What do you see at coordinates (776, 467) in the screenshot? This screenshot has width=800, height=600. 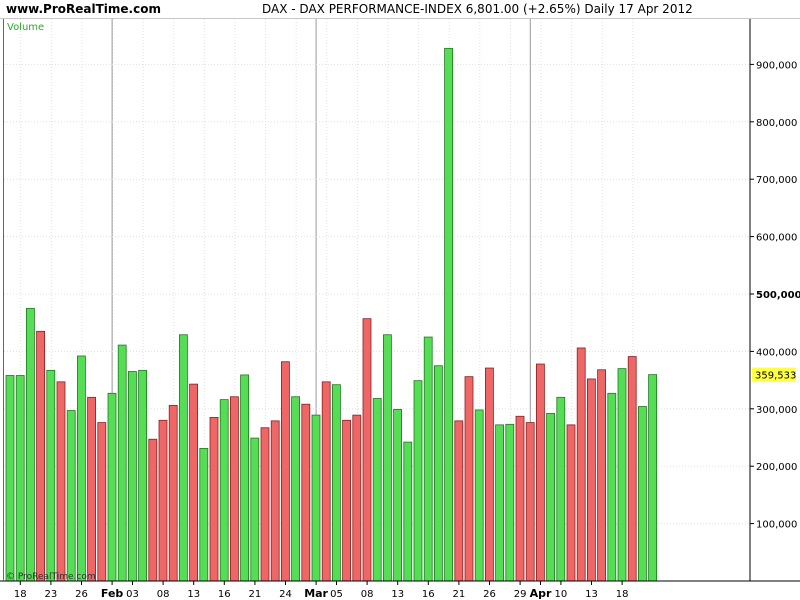 I see `y-tick-label: 200,000` at bounding box center [776, 467].